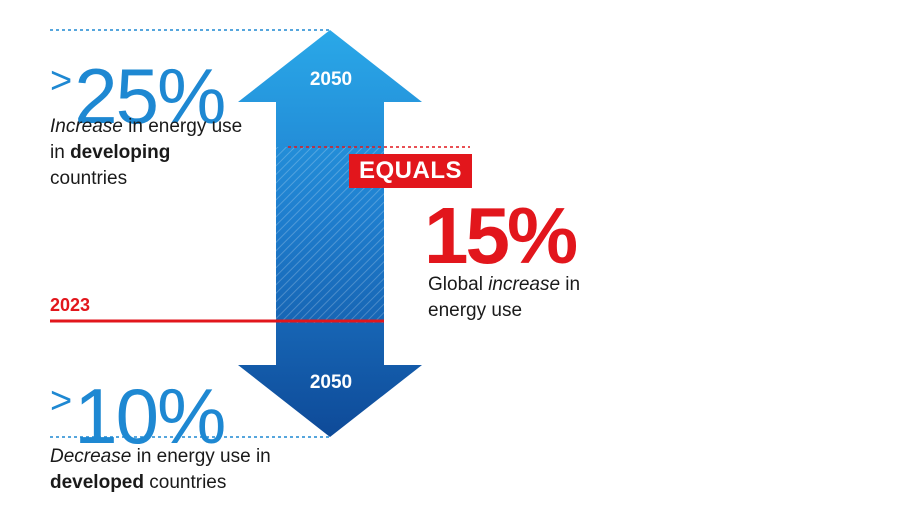 Image resolution: width=900 pixels, height=510 pixels. What do you see at coordinates (504, 297) in the screenshot?
I see `result-stat-description: Global increase in energy use` at bounding box center [504, 297].